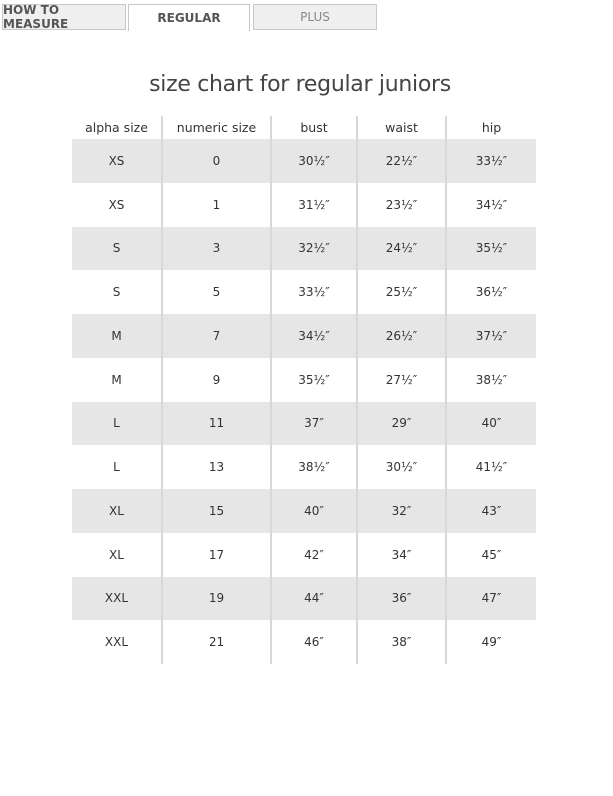 The image size is (613, 796). I want to click on table-row: S 5 33½″ 25½″ 36½″, so click(304, 292).